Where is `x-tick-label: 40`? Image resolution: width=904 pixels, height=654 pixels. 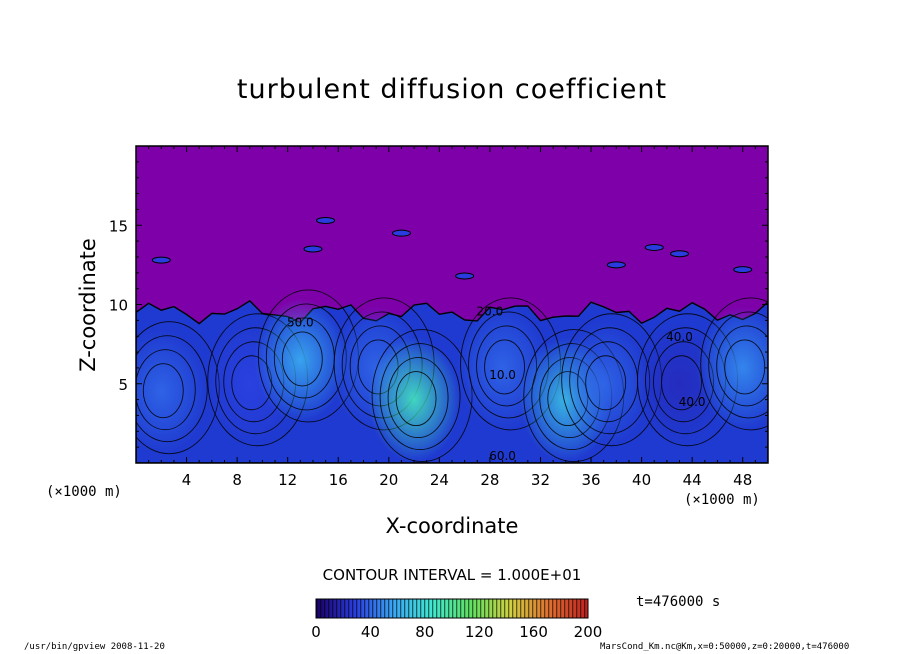
x-tick-label: 40 is located at coordinates (641, 480).